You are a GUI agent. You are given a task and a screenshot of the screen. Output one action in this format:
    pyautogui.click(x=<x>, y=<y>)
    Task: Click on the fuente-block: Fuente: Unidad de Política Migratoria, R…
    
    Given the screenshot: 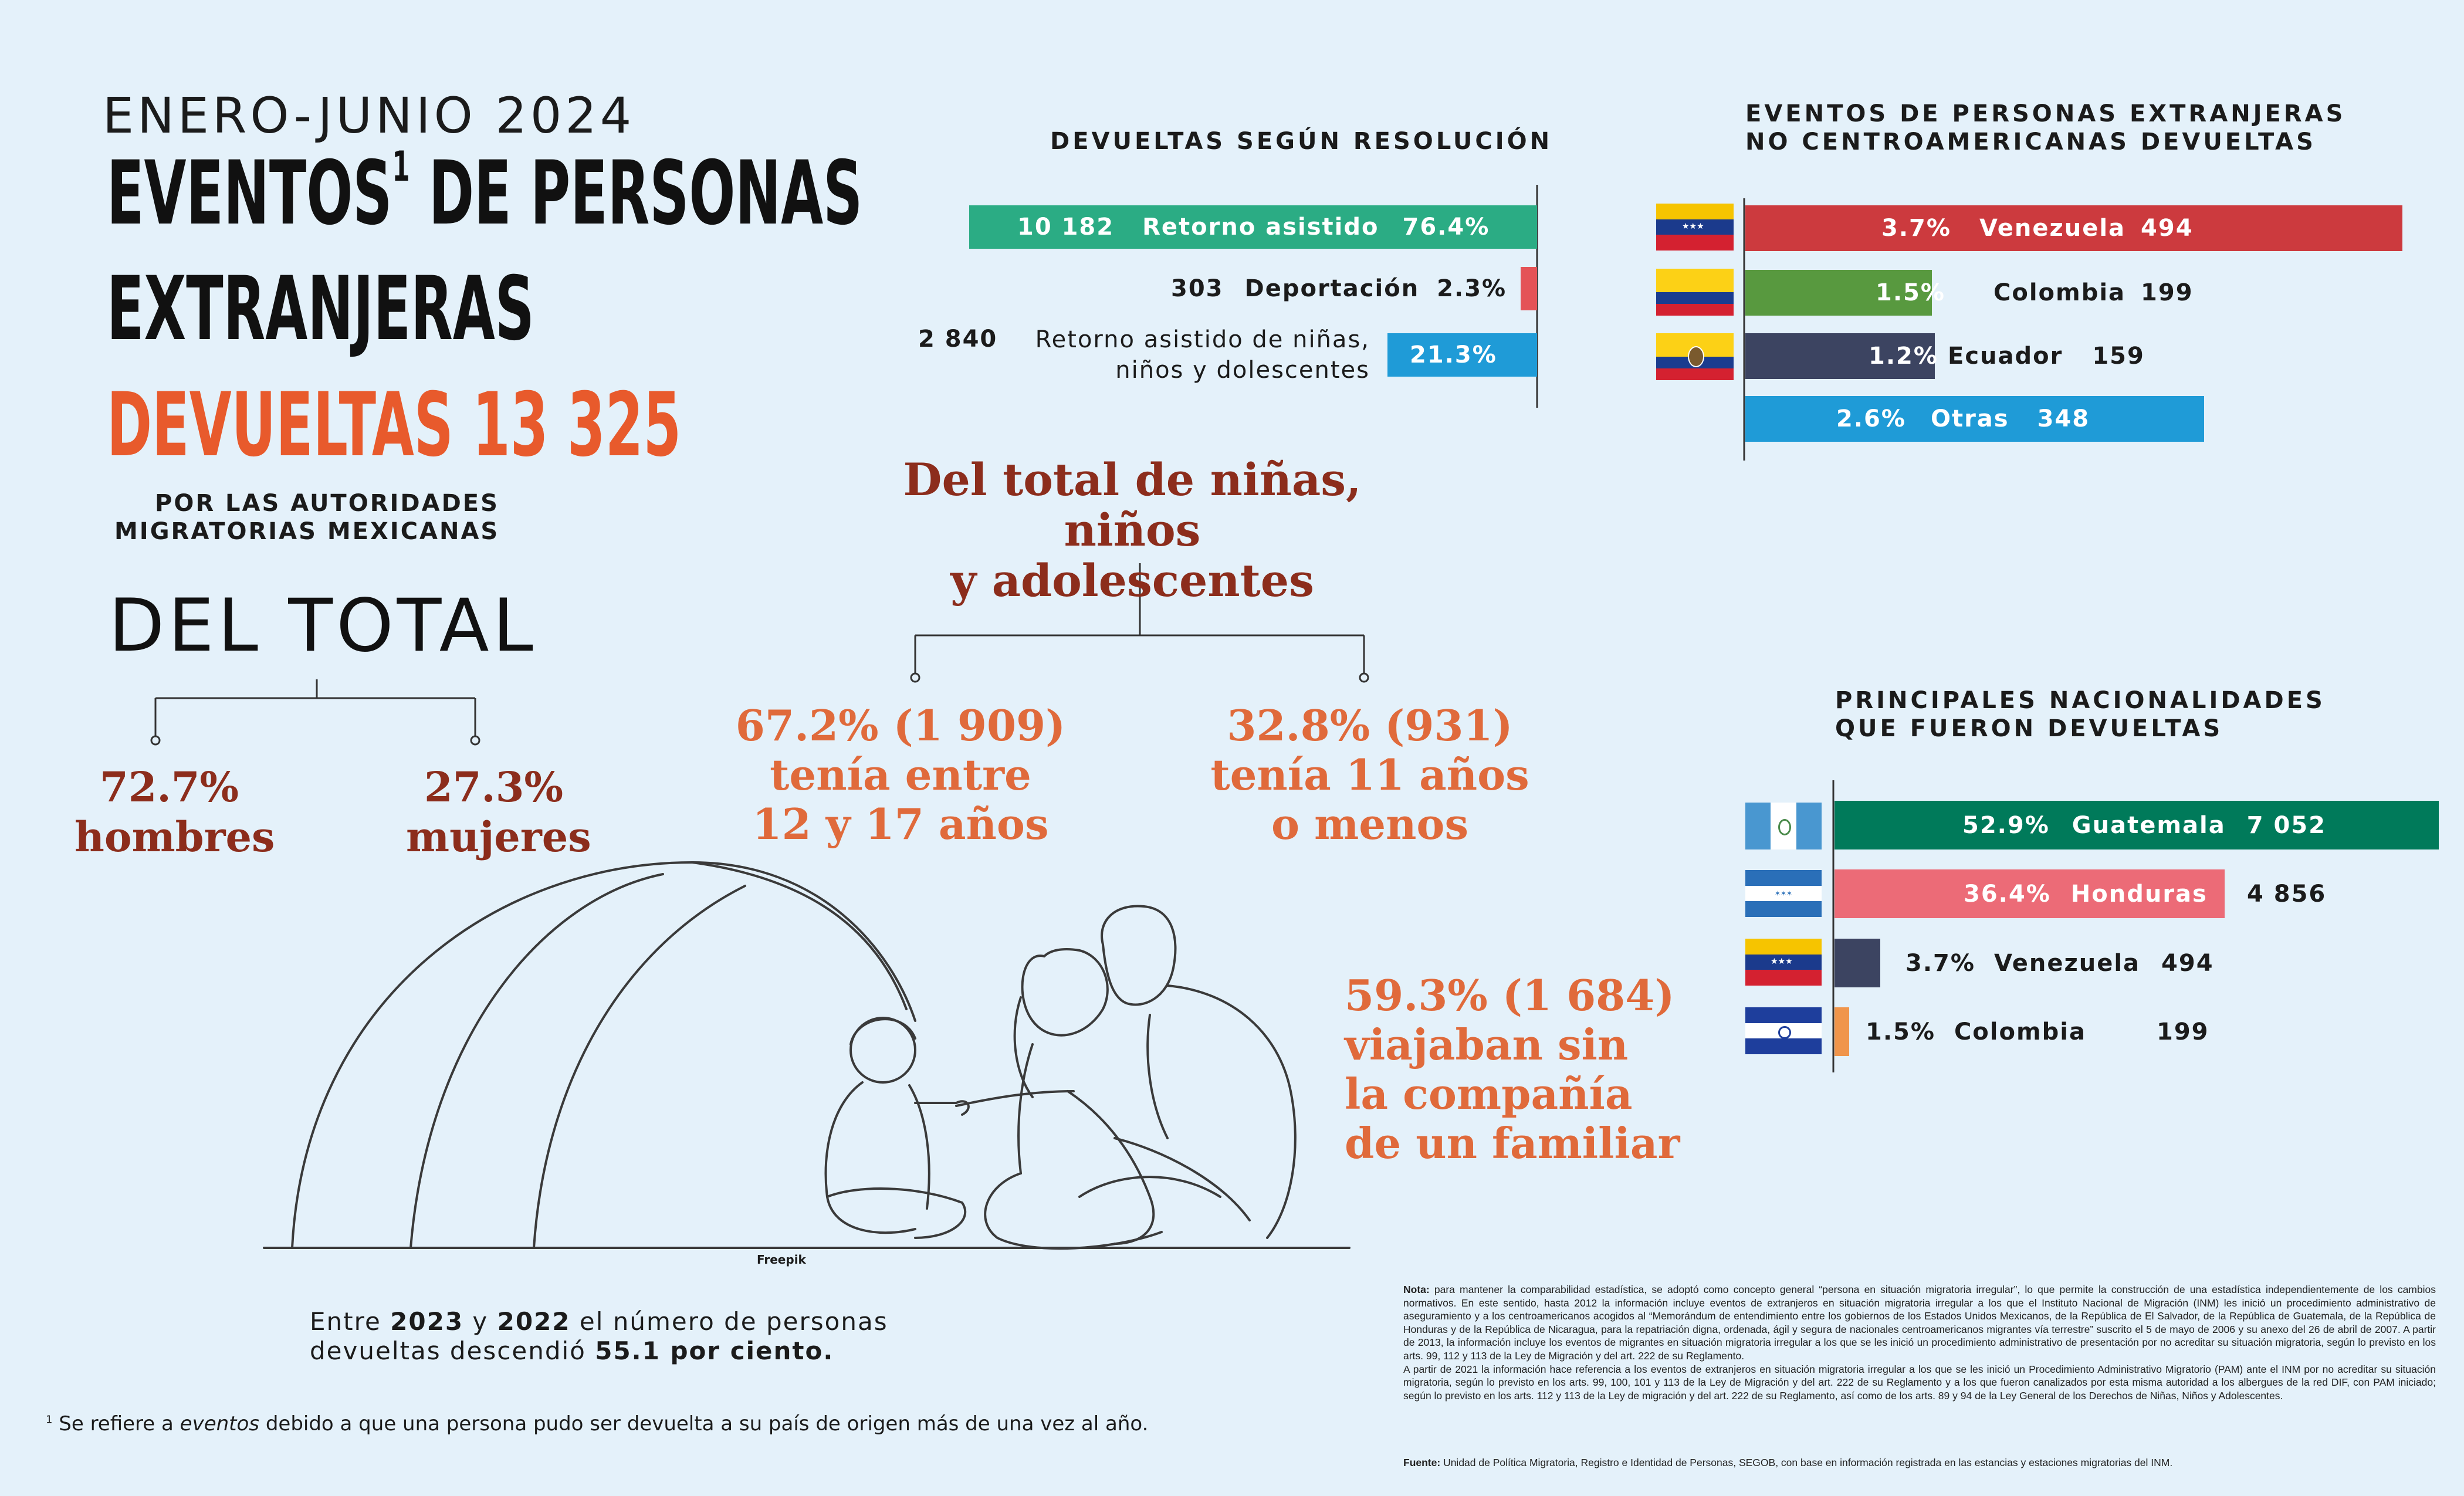 What is the action you would take?
    pyautogui.click(x=1788, y=1463)
    